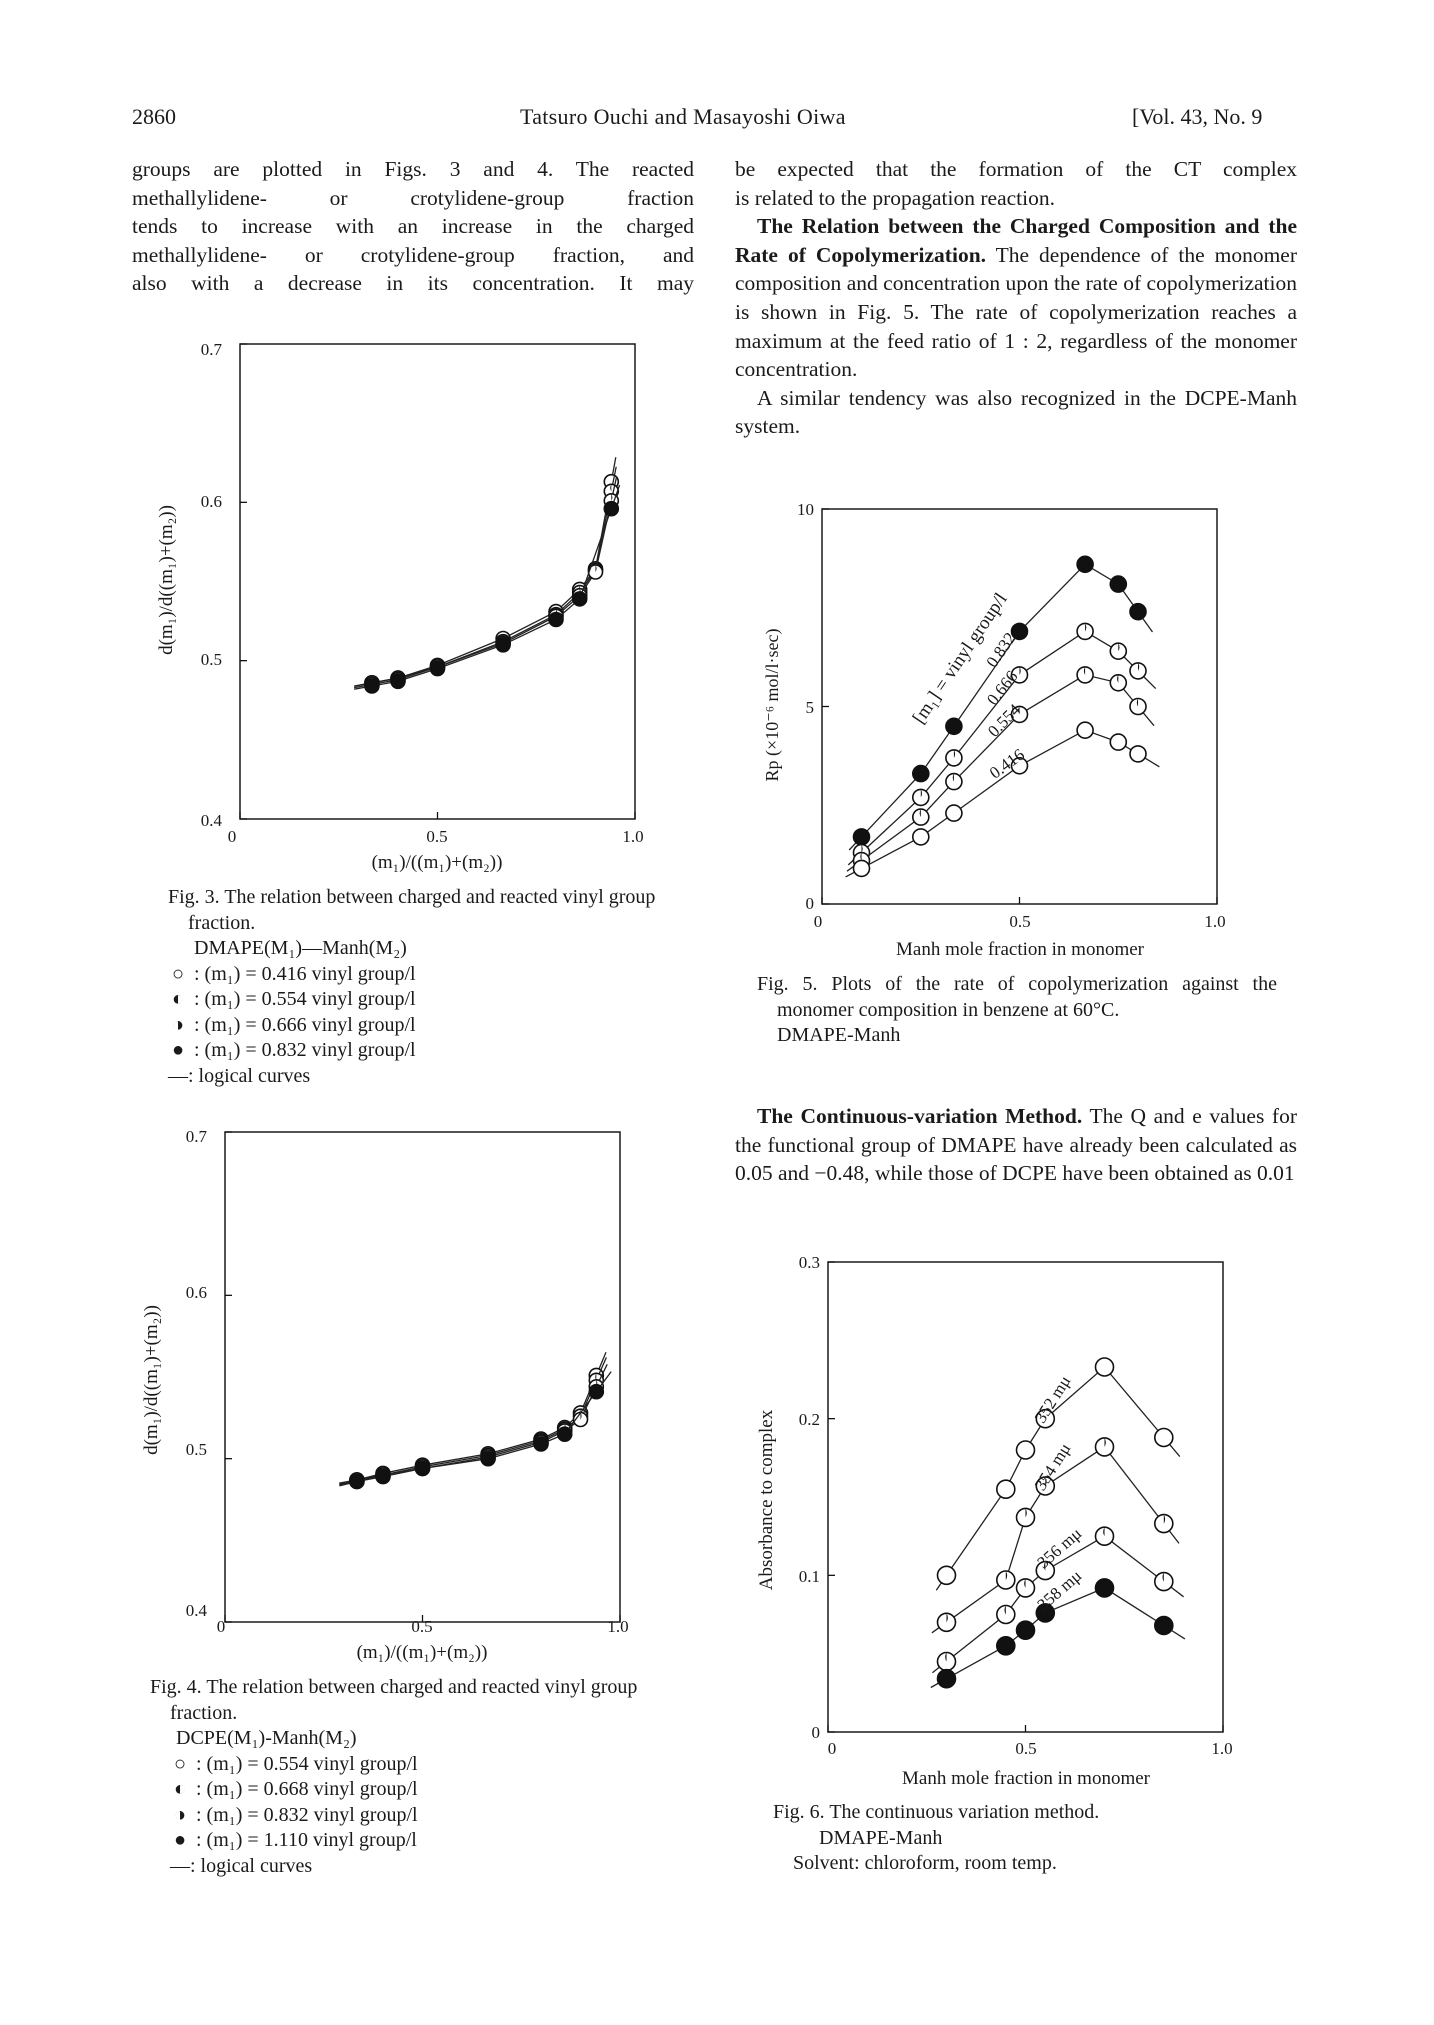  What do you see at coordinates (178, 1050) in the screenshot?
I see `filled-circle-icon: ●` at bounding box center [178, 1050].